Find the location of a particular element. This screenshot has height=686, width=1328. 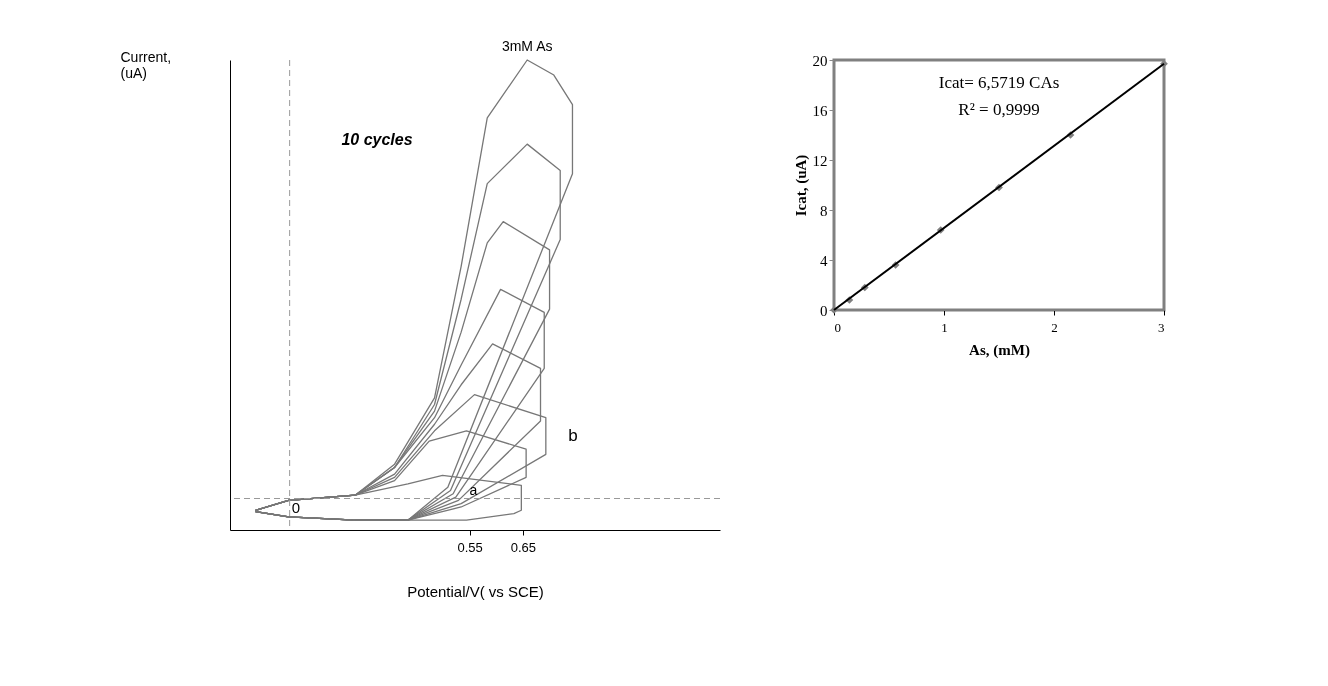

y-tick-label: 4 is located at coordinates (824, 260).